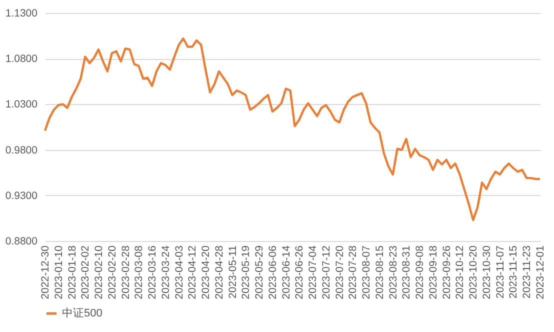 The height and width of the screenshot is (332, 554). I want to click on x-tick-label: 2023-01-18, so click(72, 272).